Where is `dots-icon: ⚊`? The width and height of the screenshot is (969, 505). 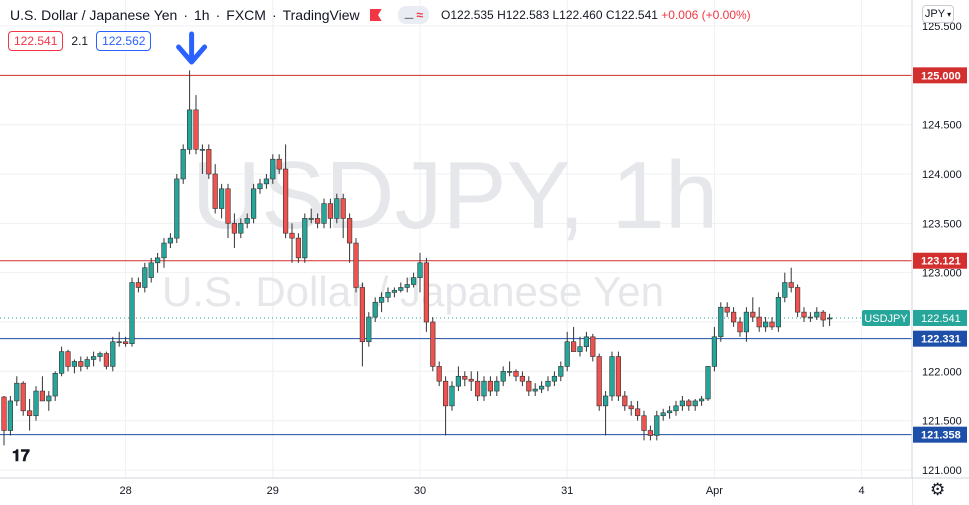 dots-icon: ⚊ is located at coordinates (409, 15).